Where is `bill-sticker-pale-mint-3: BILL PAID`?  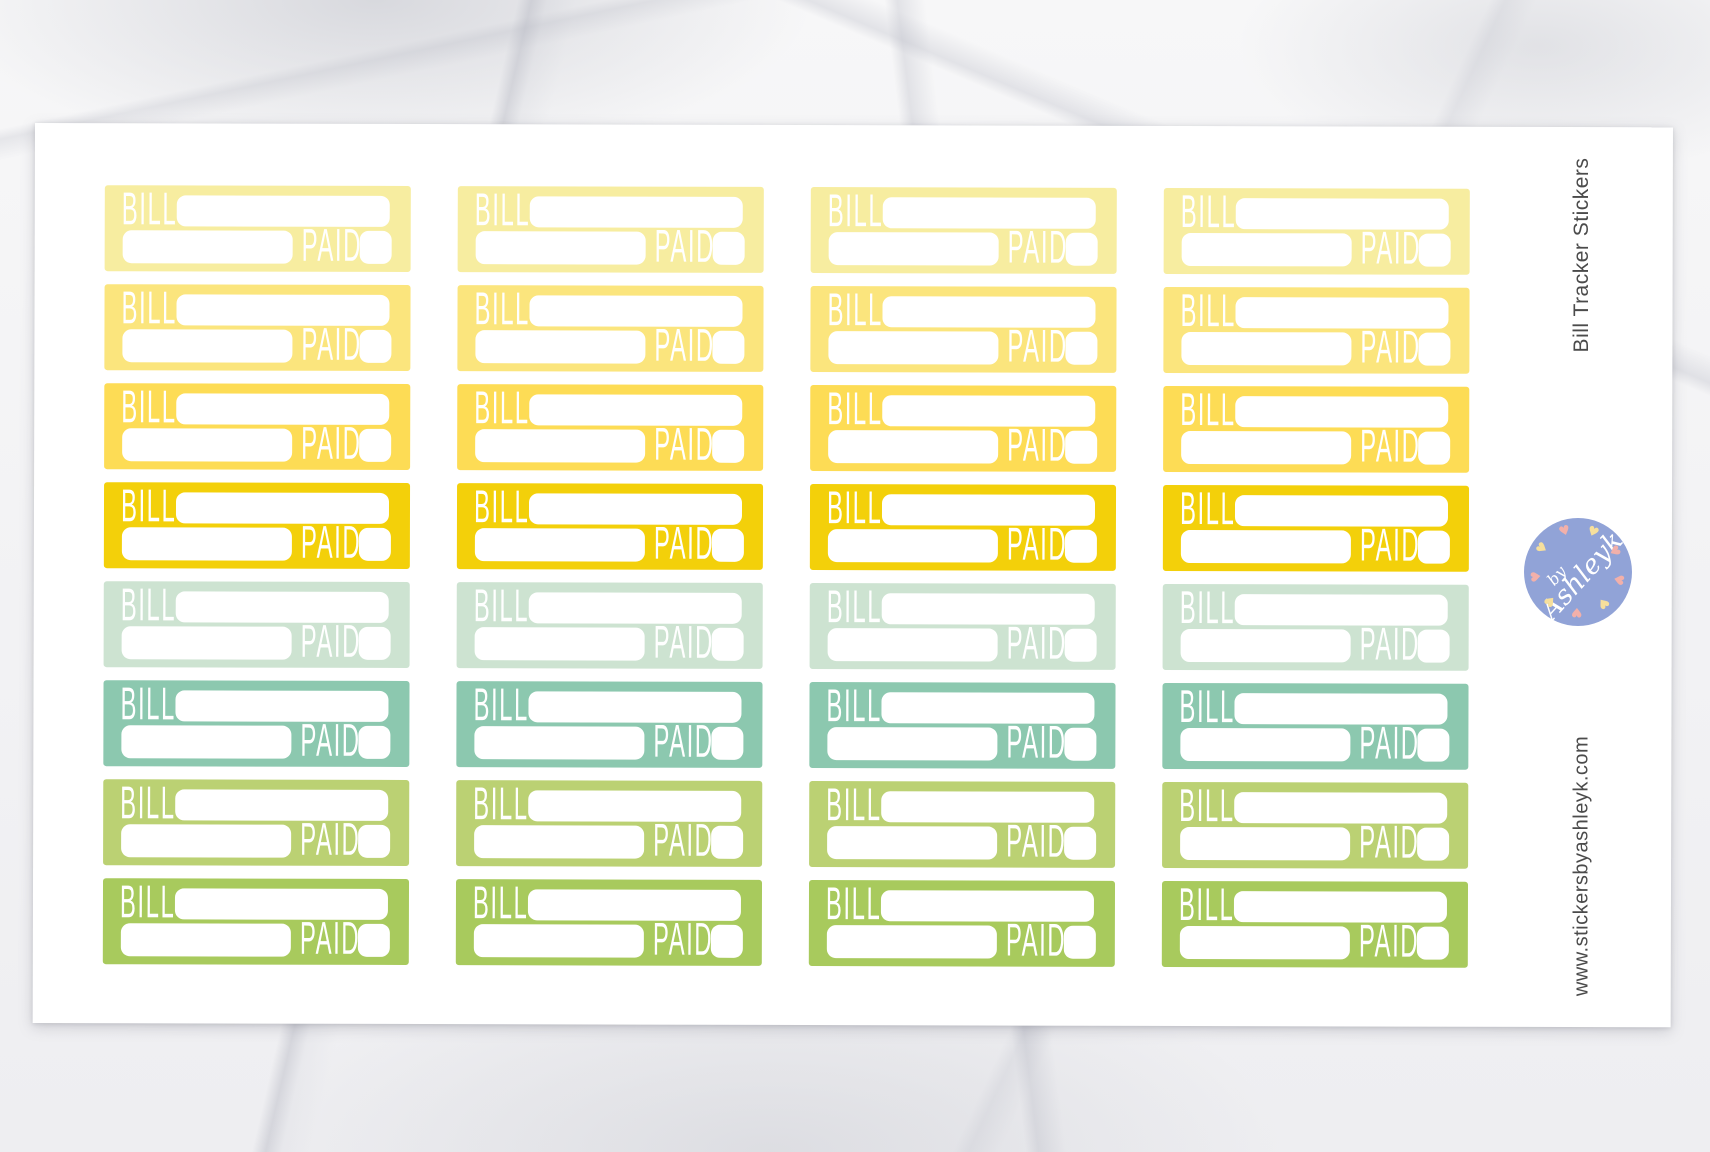 bill-sticker-pale-mint-3: BILL PAID is located at coordinates (962, 625).